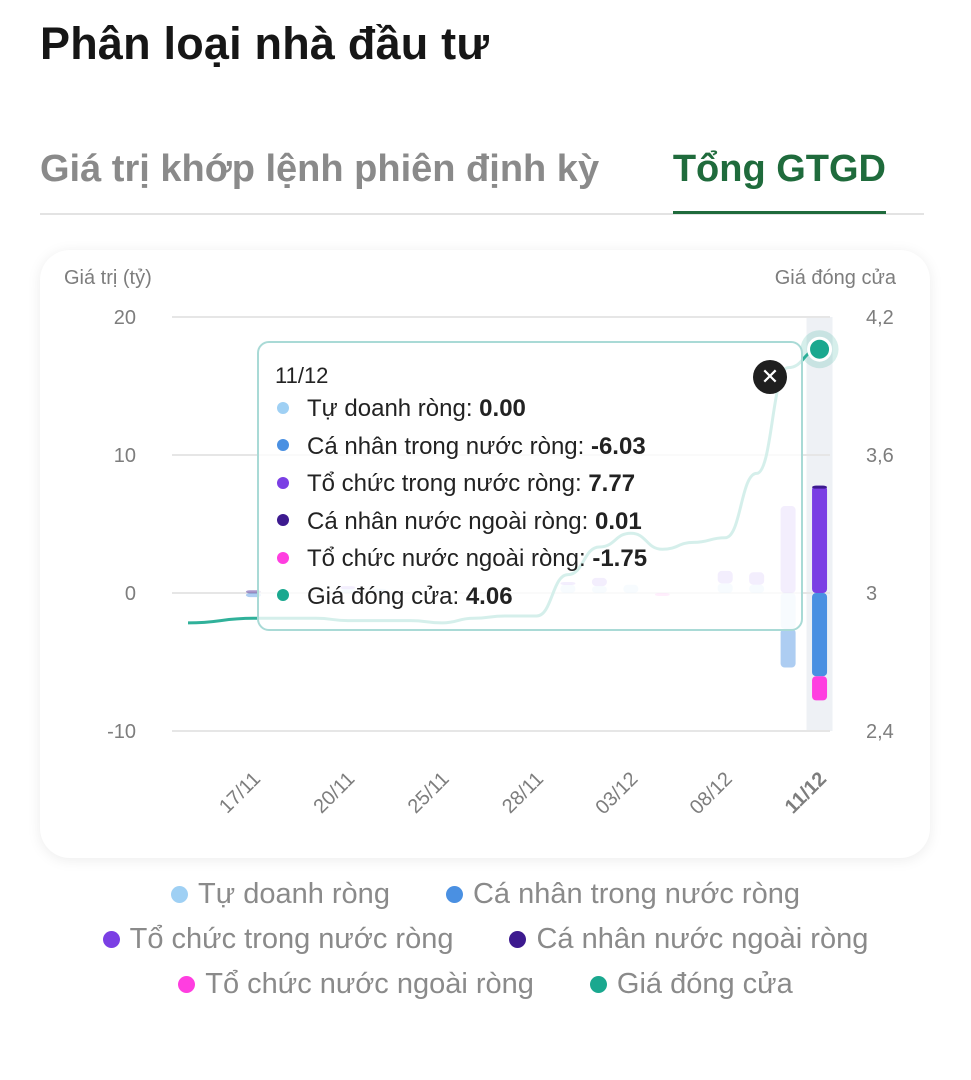  What do you see at coordinates (636, 894) in the screenshot?
I see `legend-label: Cá nhân trong nước ròng` at bounding box center [636, 894].